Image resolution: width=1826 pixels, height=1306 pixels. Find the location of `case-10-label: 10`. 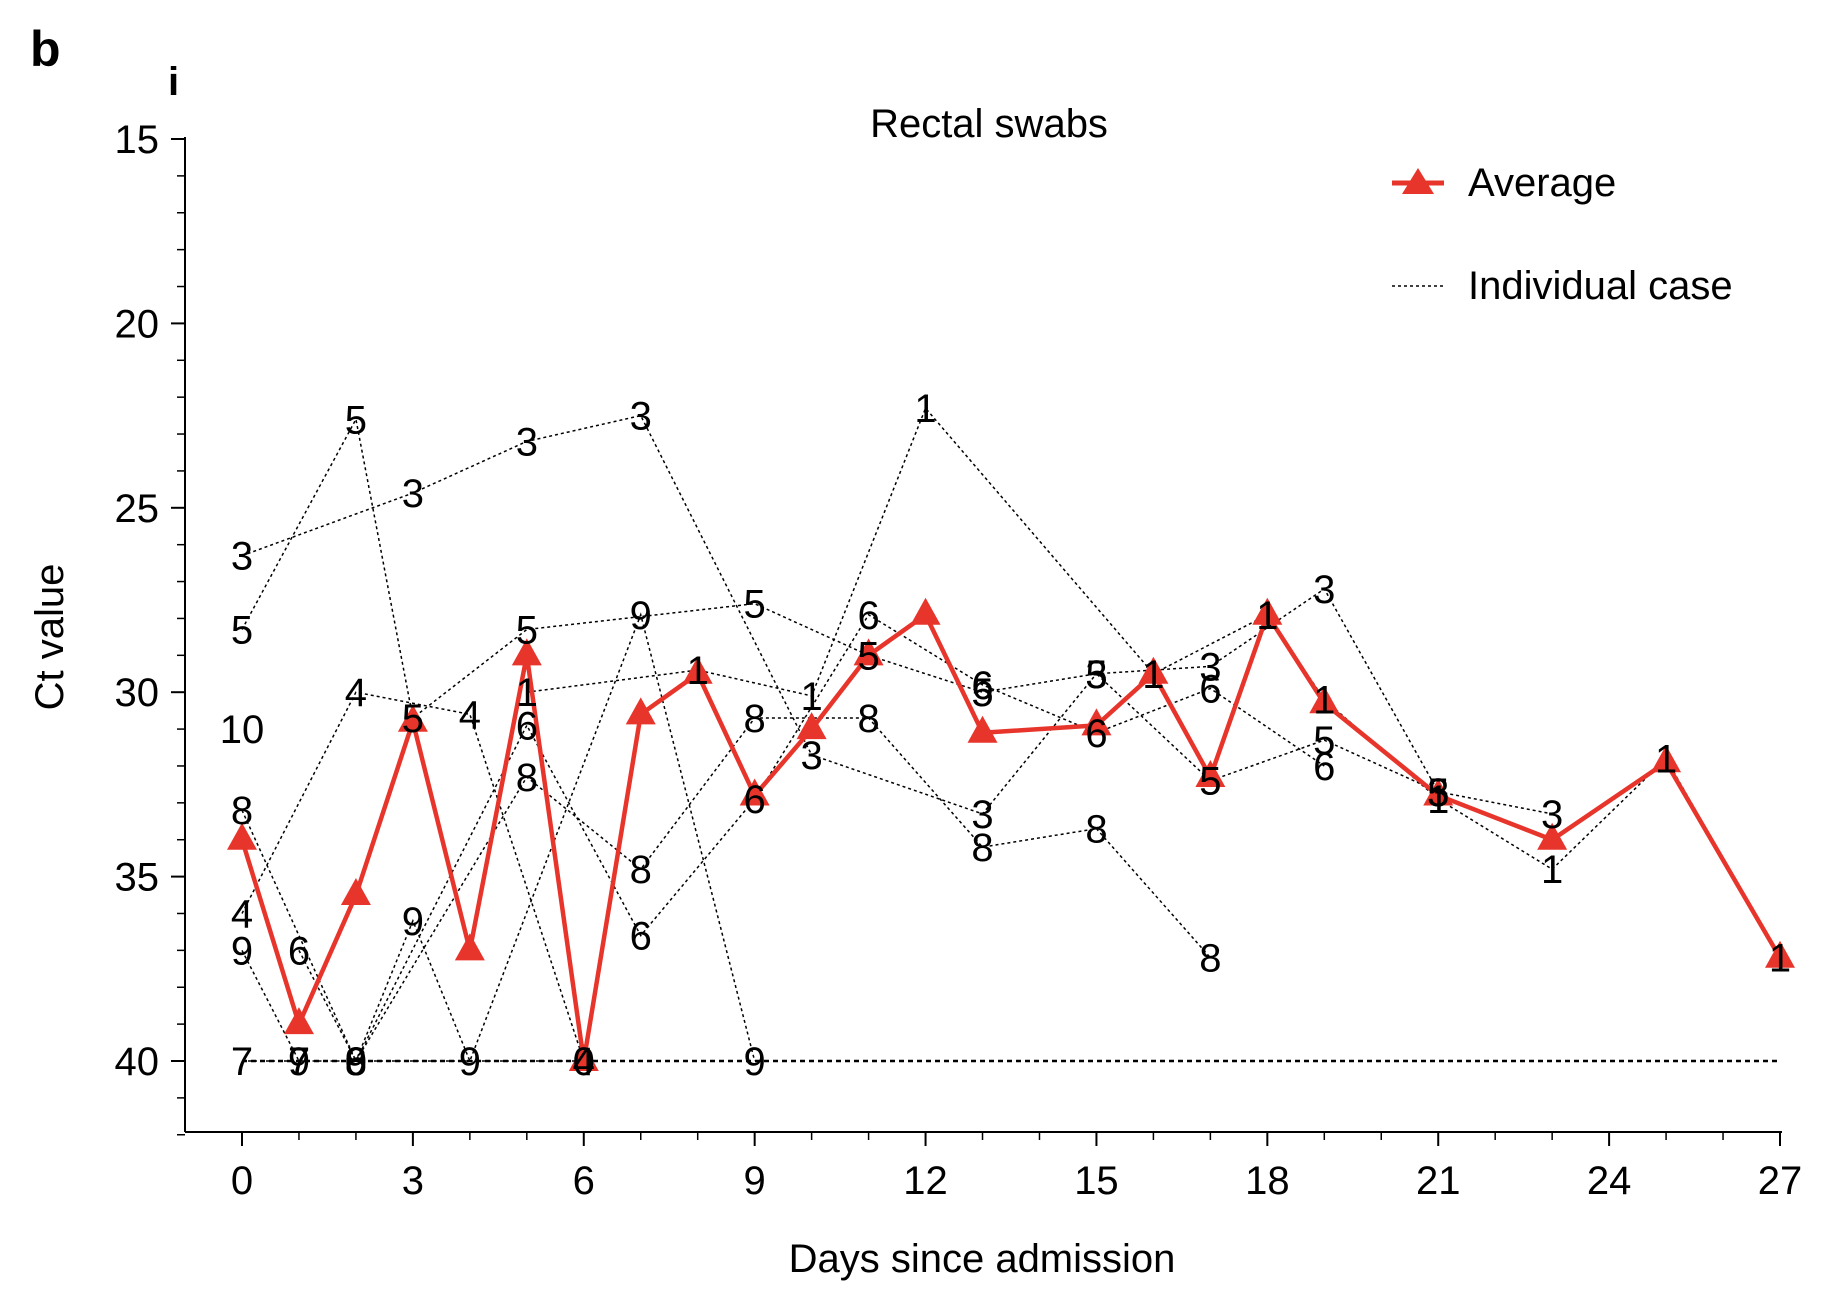

case-10-label: 10 is located at coordinates (242, 730).